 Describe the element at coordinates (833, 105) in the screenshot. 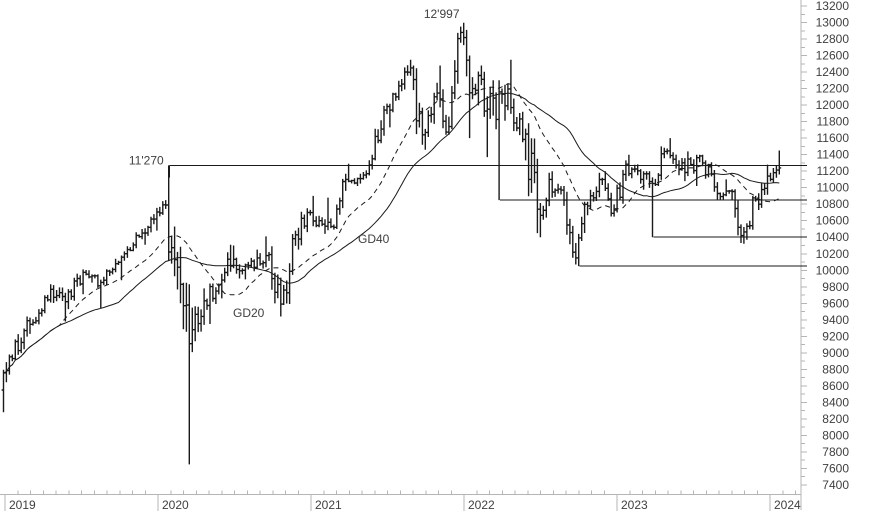

I see `y-axis-label: 12000` at that location.